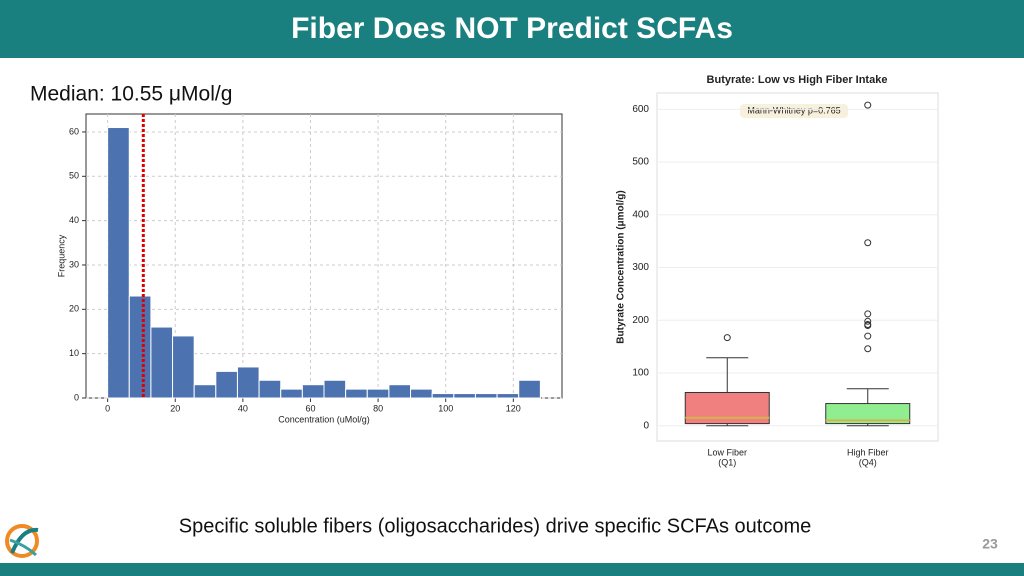 Image resolution: width=1024 pixels, height=576 pixels. I want to click on y-axis-label: Butyrate Concentration (μmol/g), so click(621, 266).